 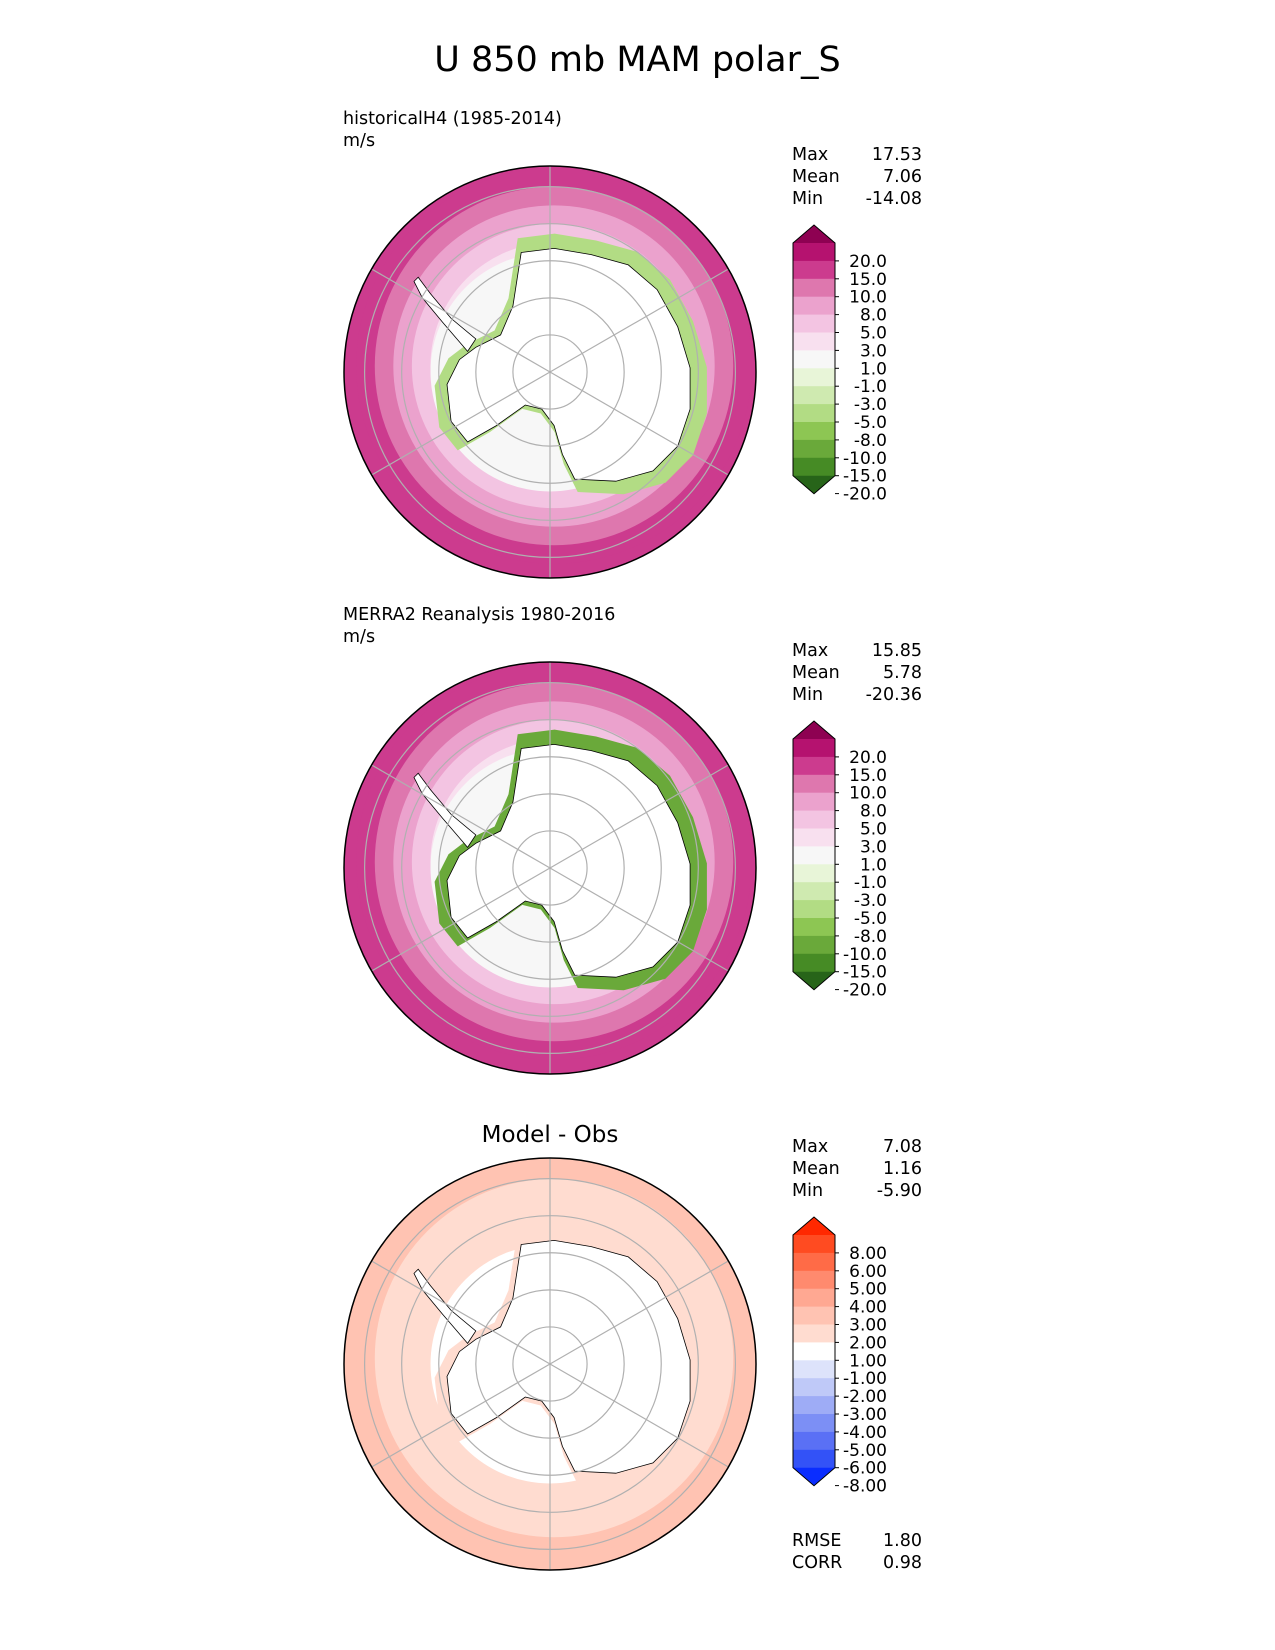 I want to click on colorbar-tick-label: 15.0, so click(x=868, y=776).